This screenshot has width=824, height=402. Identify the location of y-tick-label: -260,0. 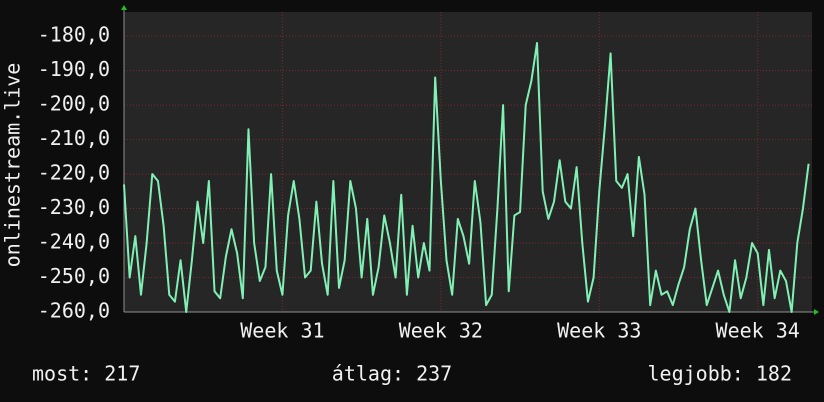
(74, 311).